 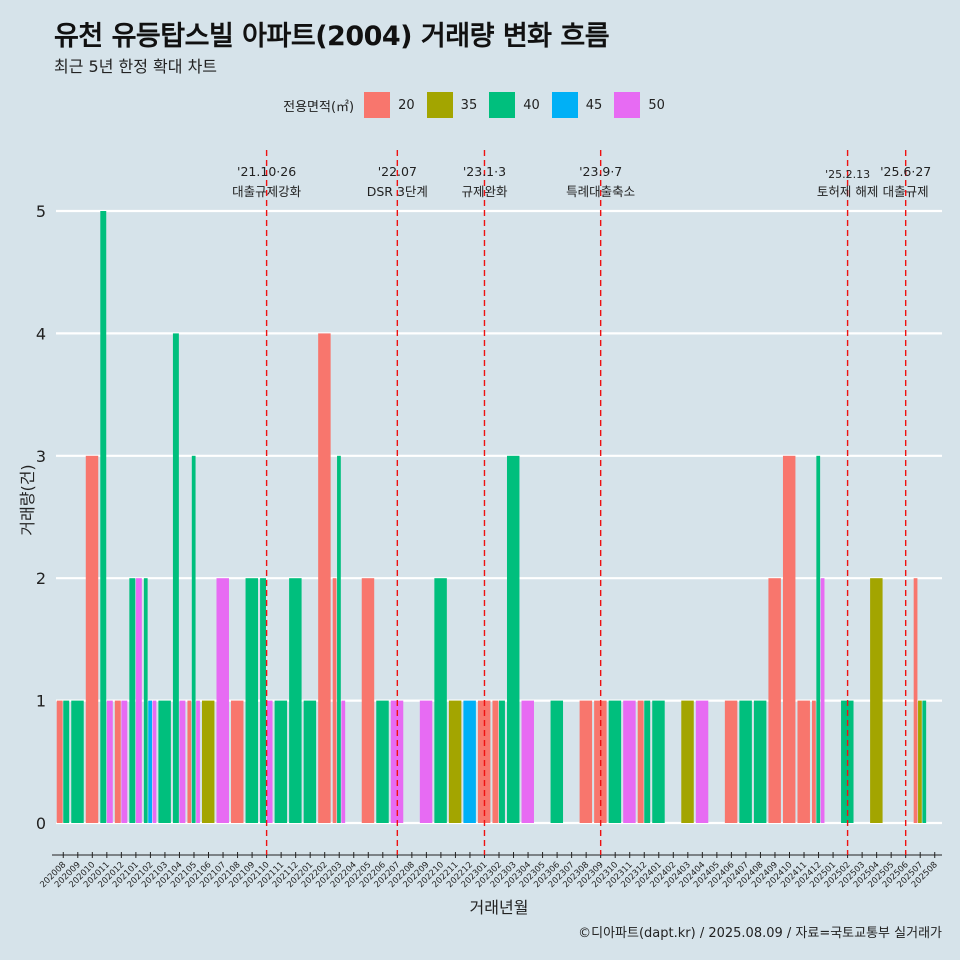 I want to click on legend-item-45: 45, so click(x=577, y=105).